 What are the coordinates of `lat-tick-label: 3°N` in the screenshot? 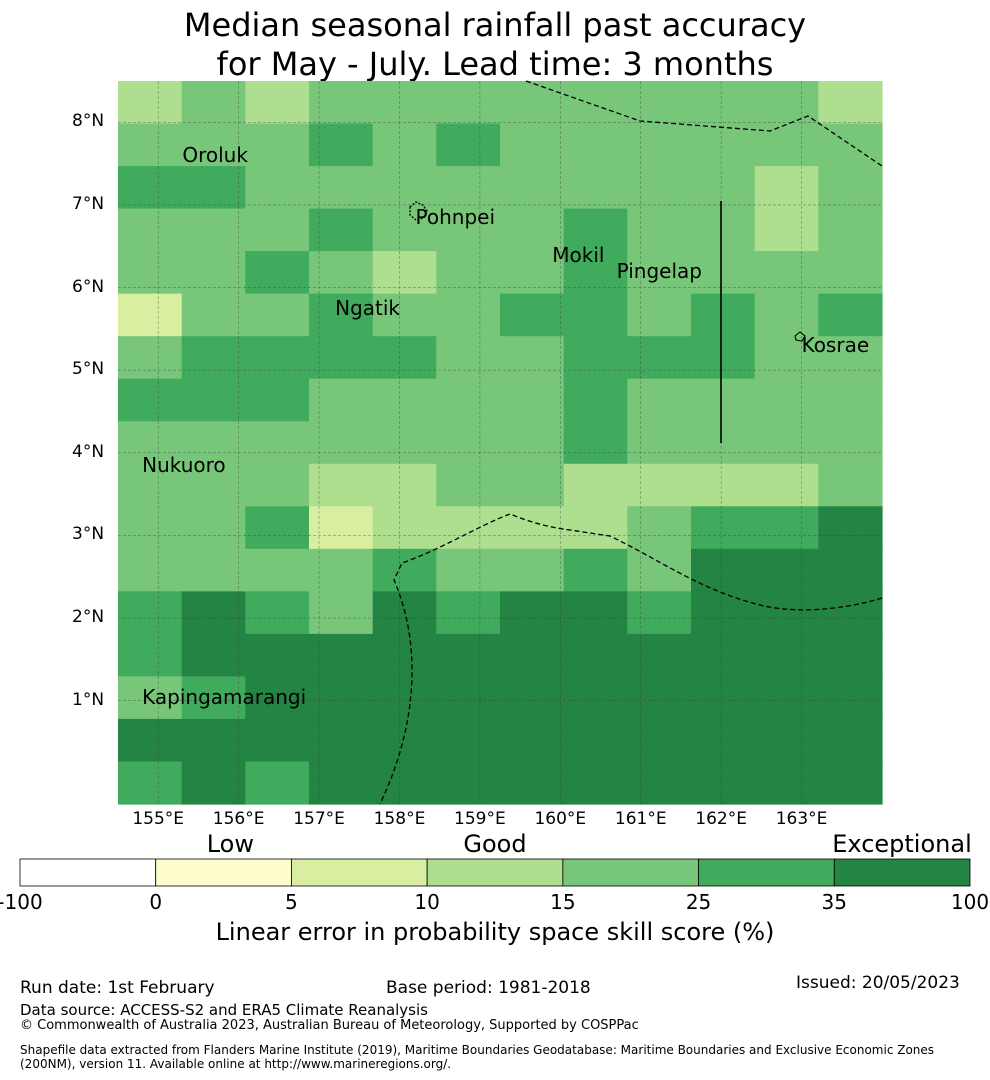 It's located at (88, 534).